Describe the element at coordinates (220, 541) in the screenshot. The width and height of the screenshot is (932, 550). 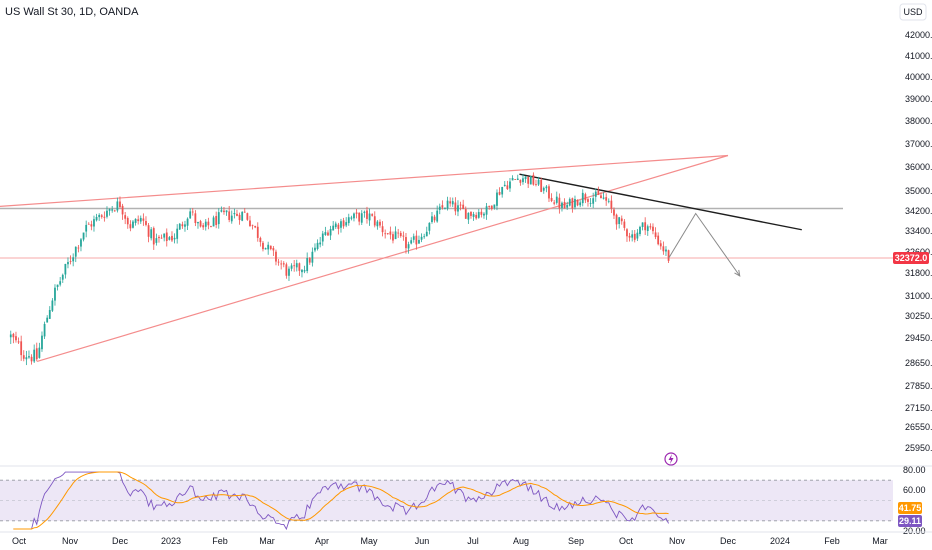
I see `time-tick-label: Feb` at that location.